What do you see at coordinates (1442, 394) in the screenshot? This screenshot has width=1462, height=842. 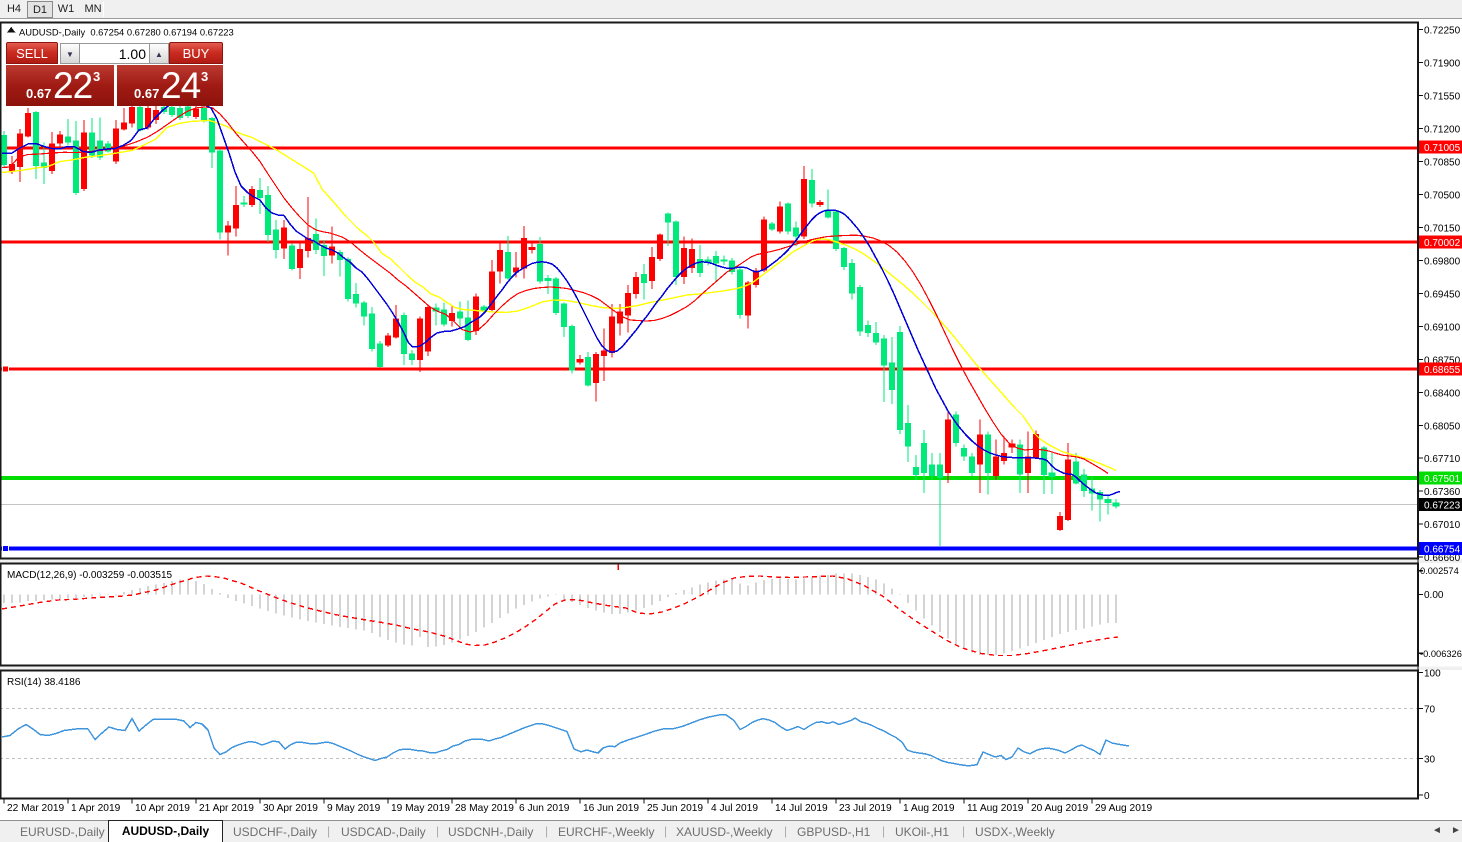 I see `svg-text: 0.68400` at bounding box center [1442, 394].